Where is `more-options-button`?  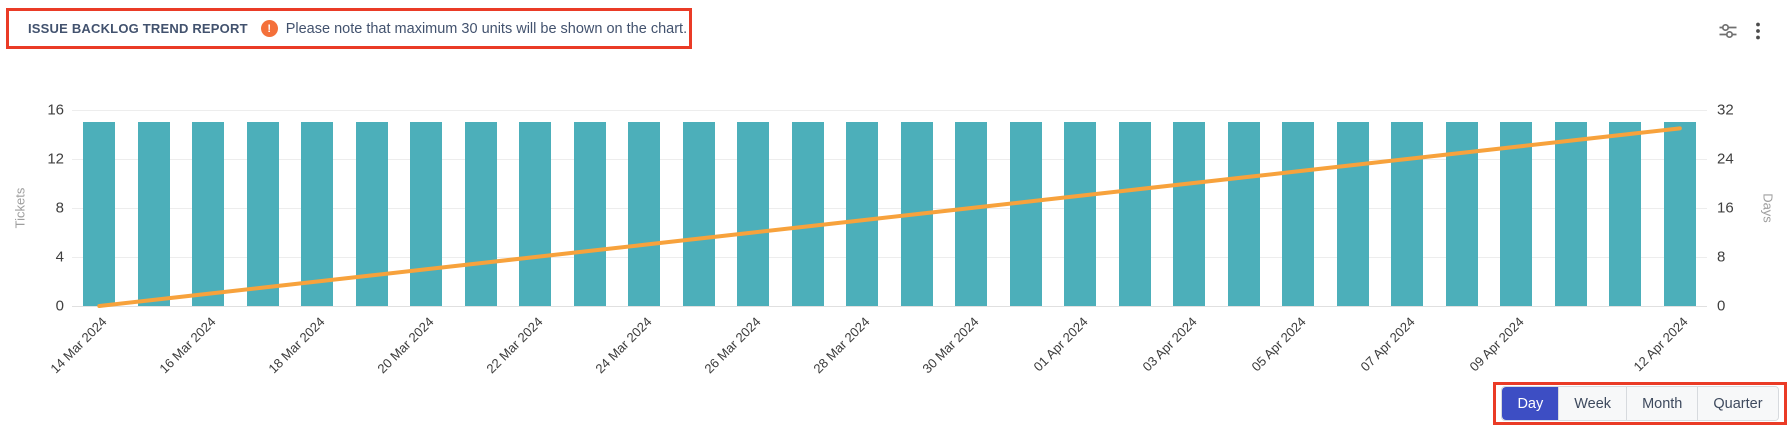 more-options-button is located at coordinates (1758, 31).